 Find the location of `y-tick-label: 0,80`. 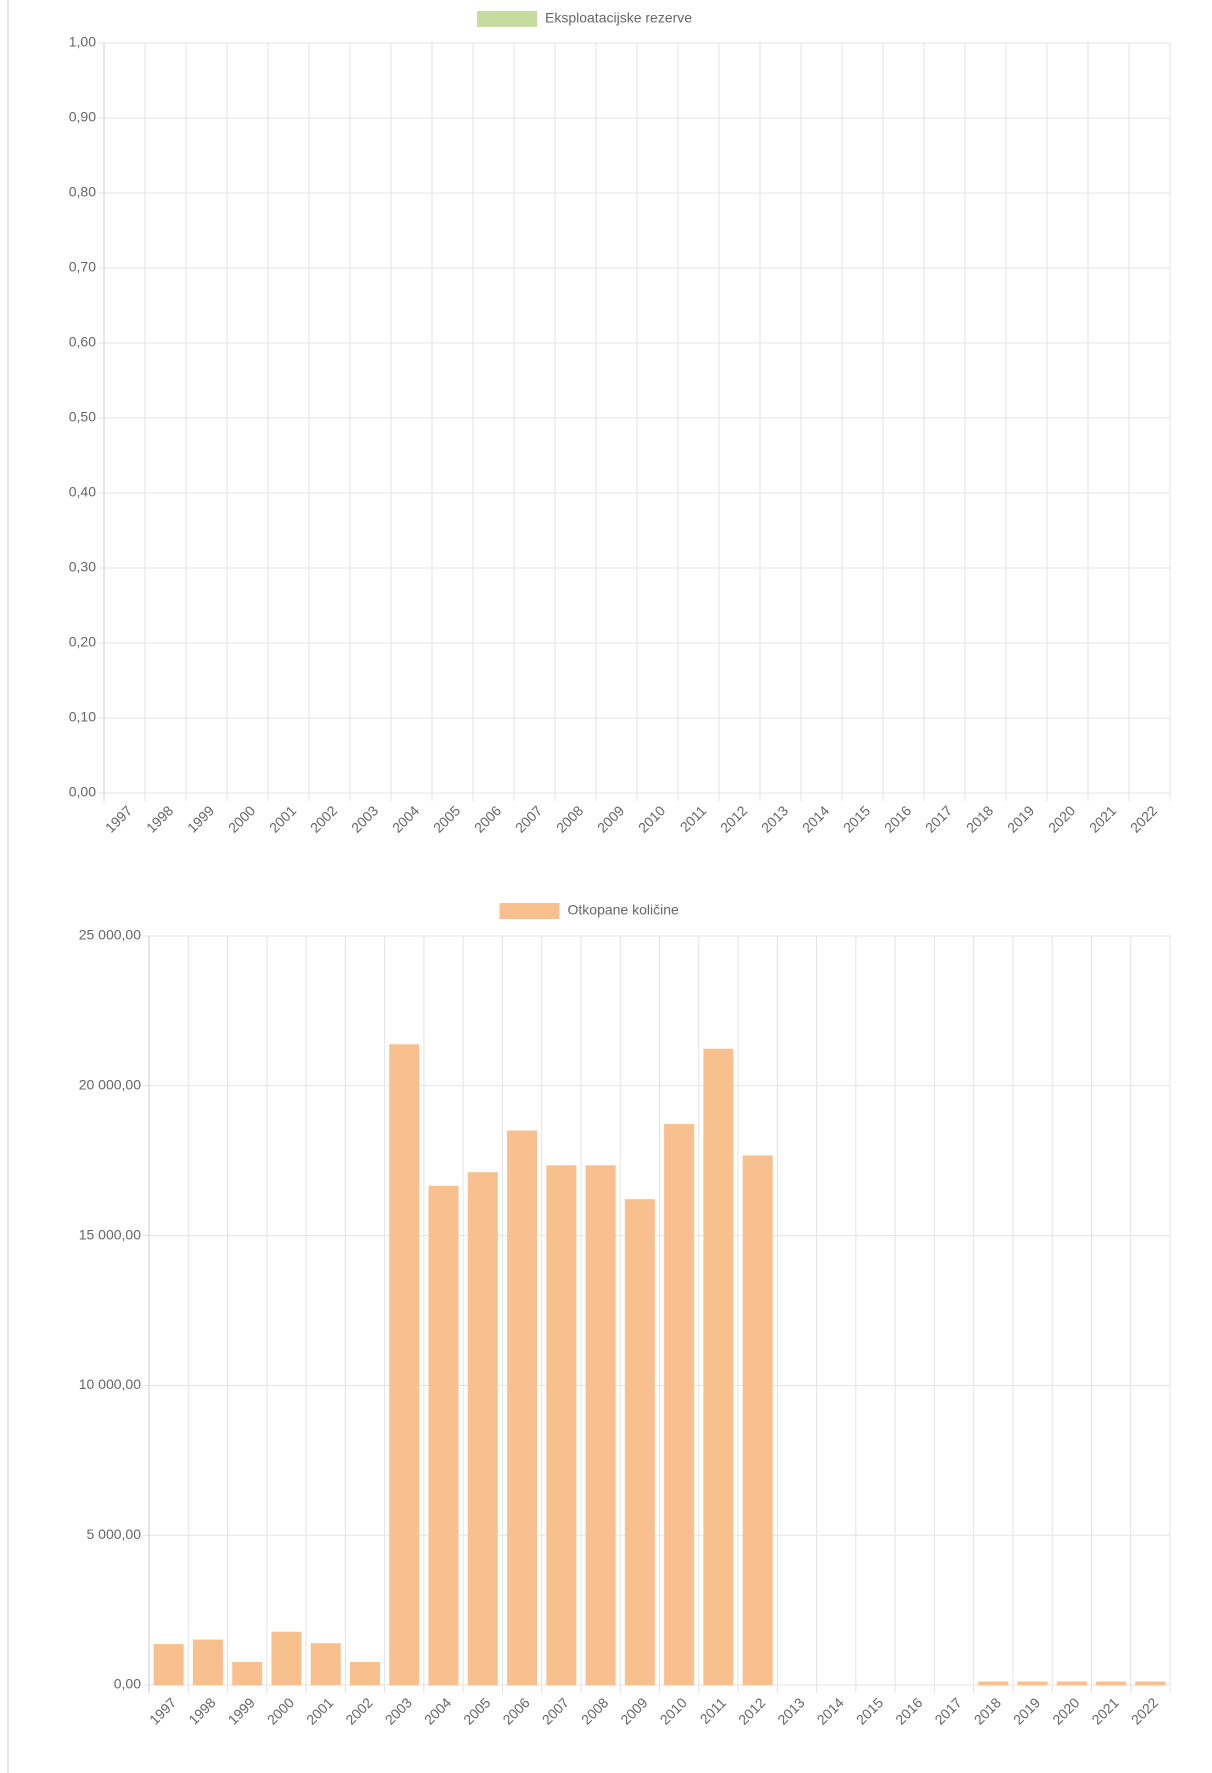

y-tick-label: 0,80 is located at coordinates (82, 192).